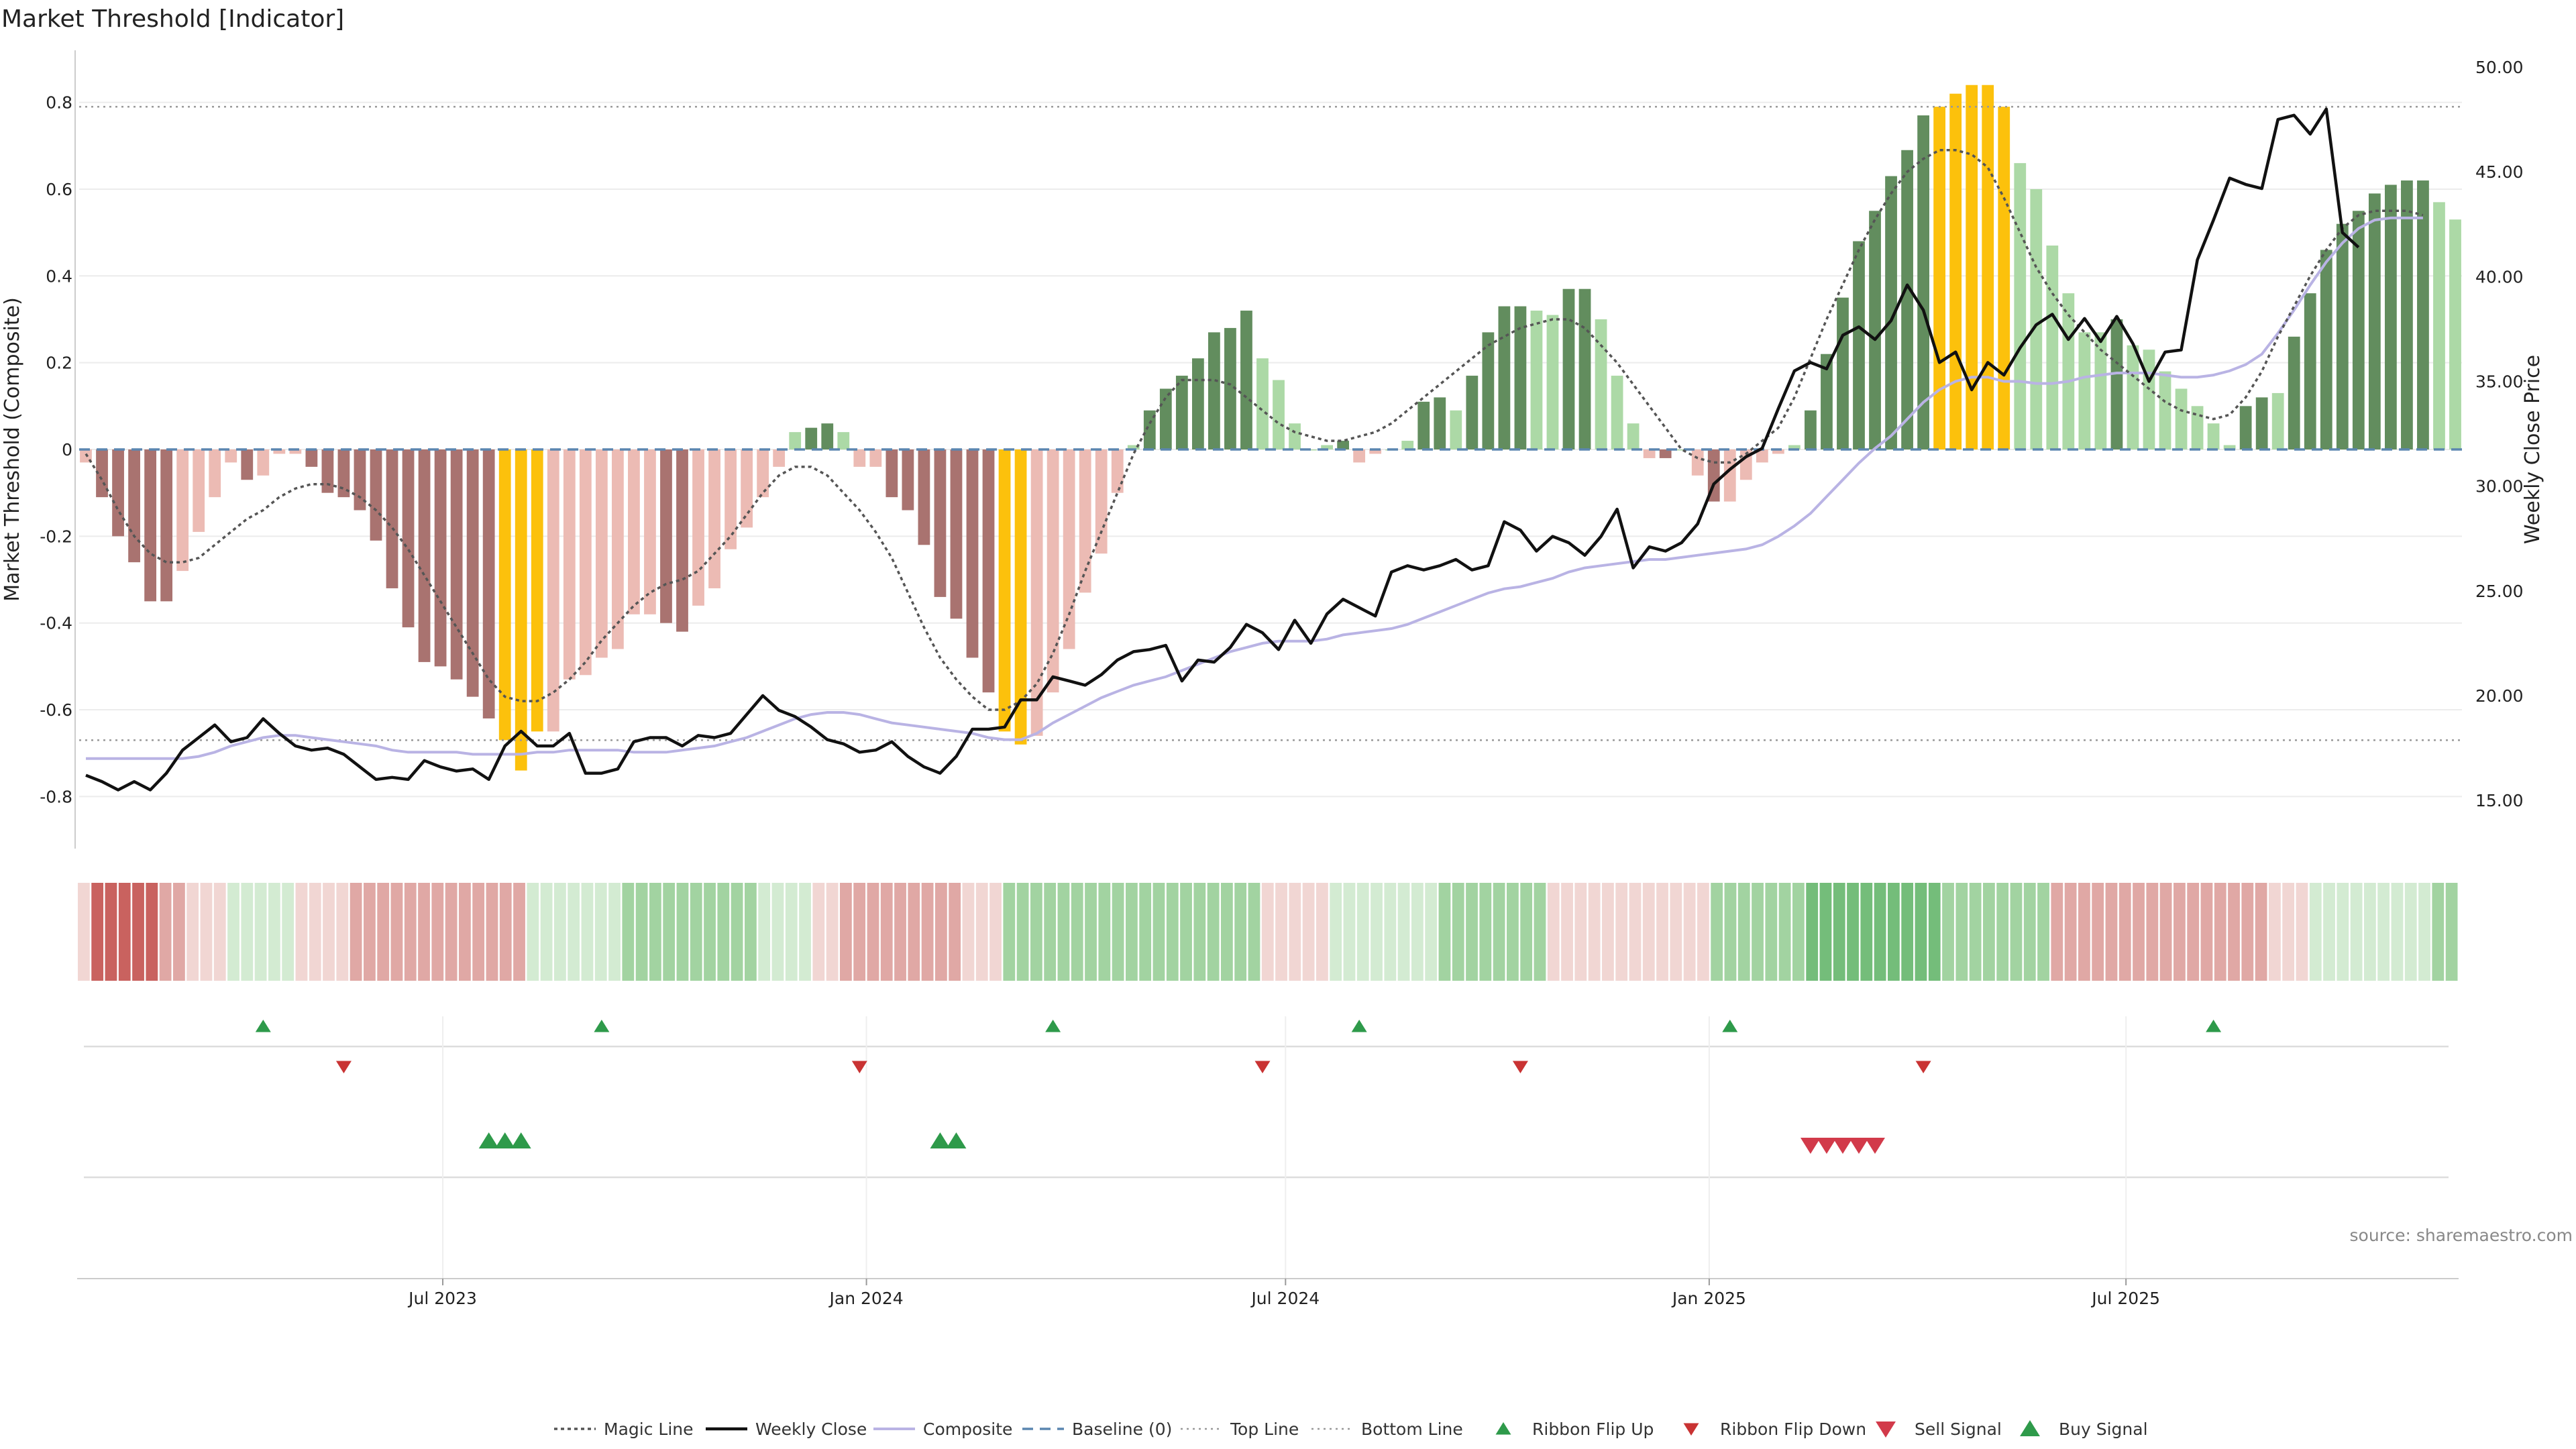 Image resolution: width=2576 pixels, height=1449 pixels. What do you see at coordinates (12, 449) in the screenshot?
I see `left-y-axis-label: Market Threshold (Composite)` at bounding box center [12, 449].